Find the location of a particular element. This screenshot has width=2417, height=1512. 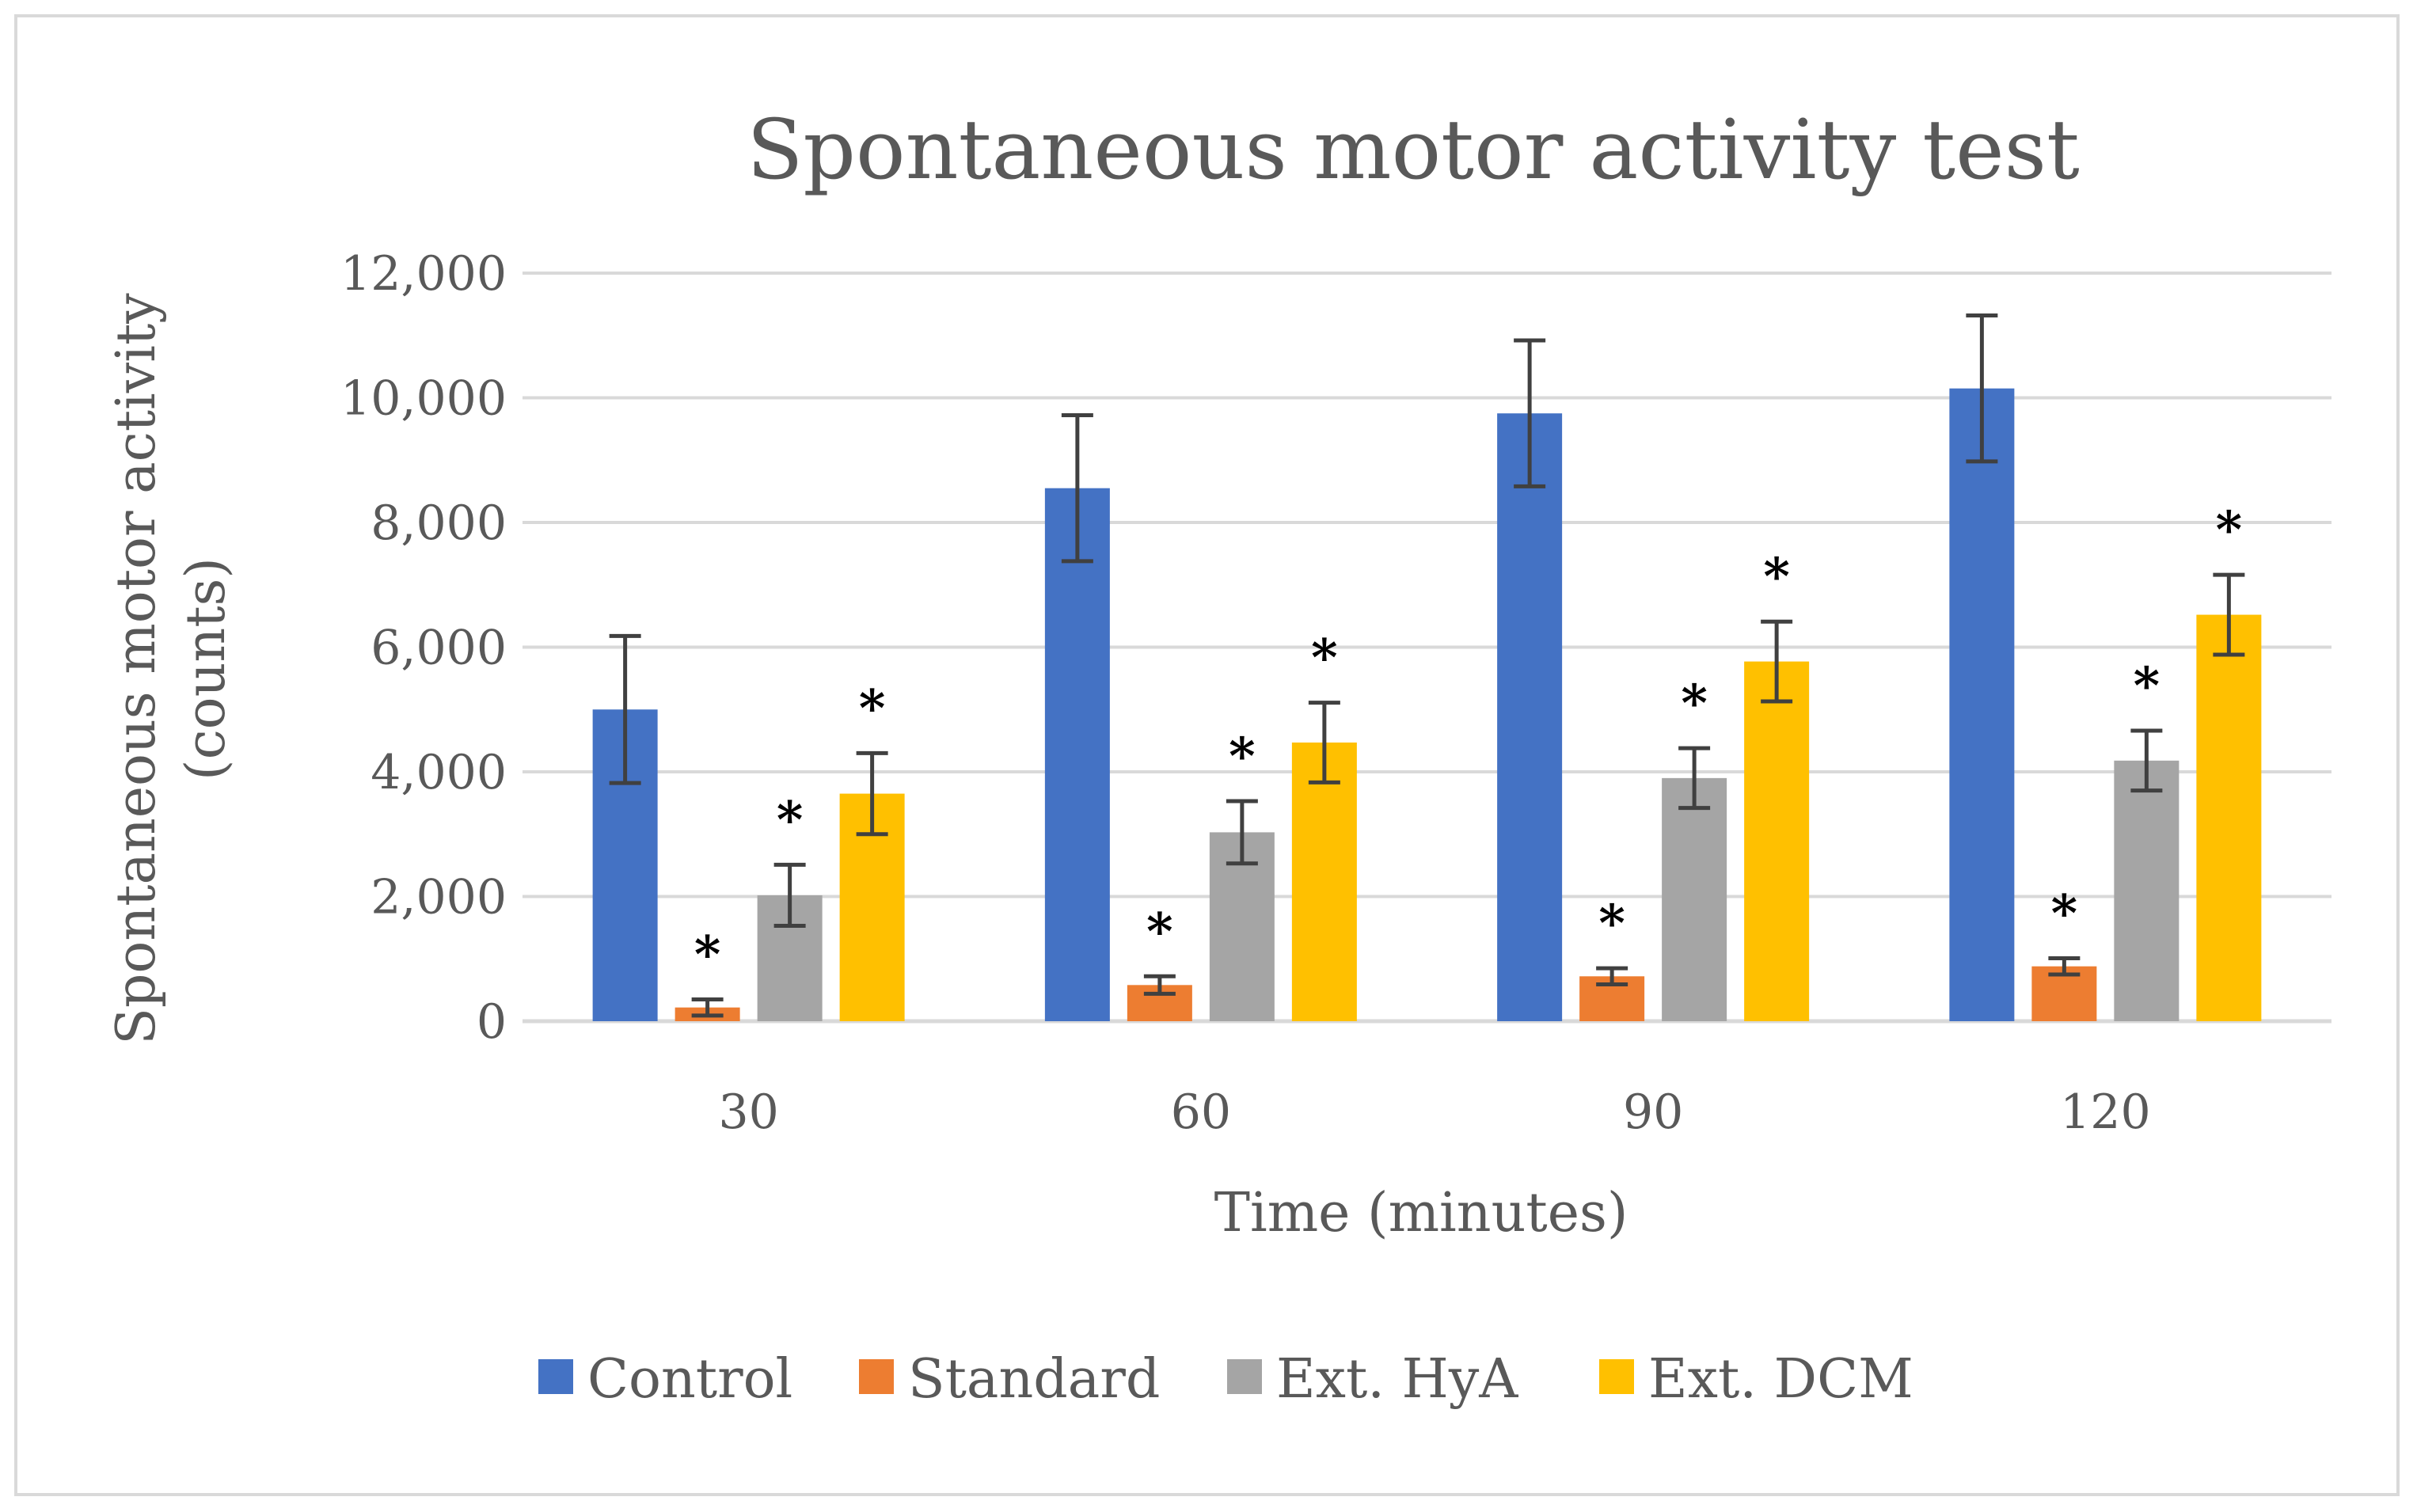

legend-item: Control is located at coordinates (665, 1379).